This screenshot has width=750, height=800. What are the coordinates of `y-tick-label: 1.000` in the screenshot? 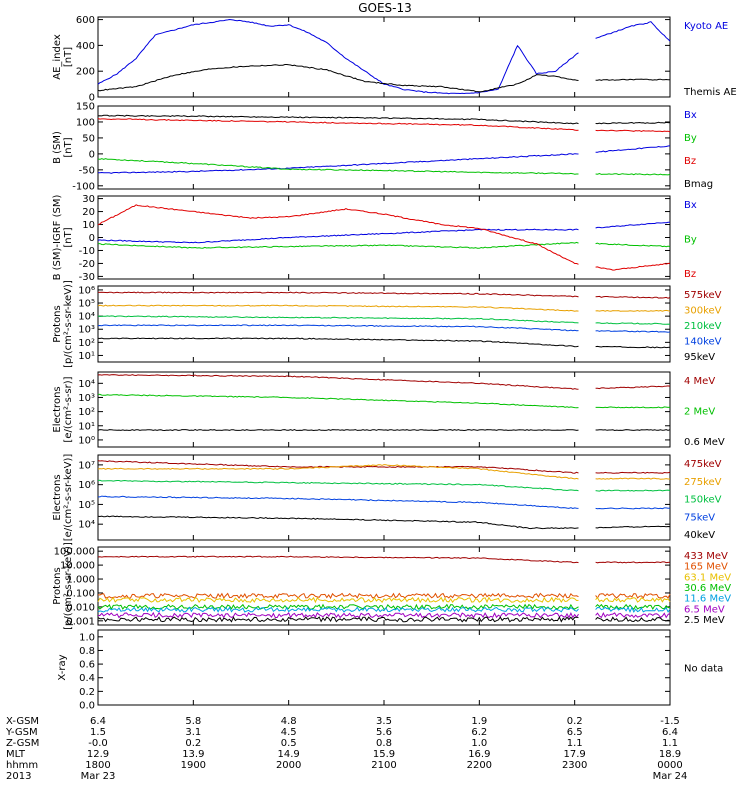 It's located at (80, 580).